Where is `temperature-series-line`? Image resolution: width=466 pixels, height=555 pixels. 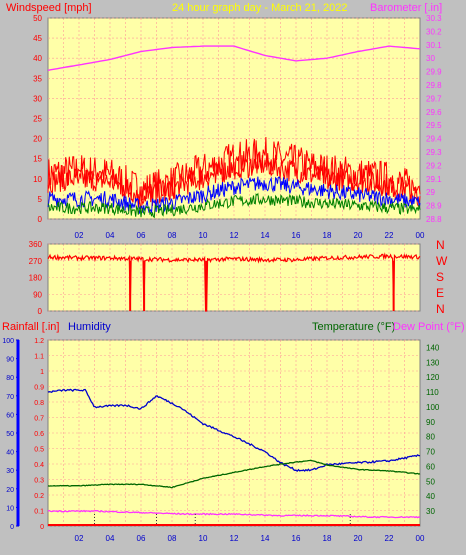 temperature-series-line is located at coordinates (234, 474).